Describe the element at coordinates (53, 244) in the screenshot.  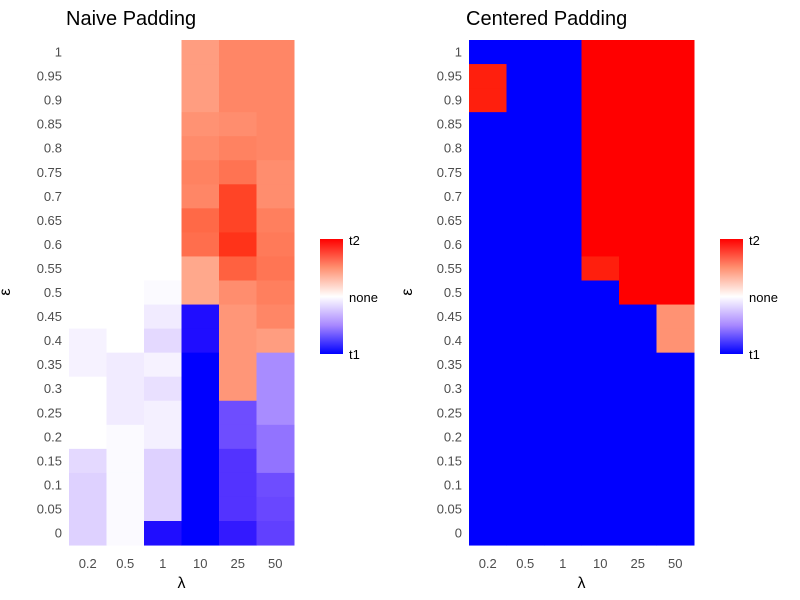
I see `y-tick-label: 0.6` at that location.